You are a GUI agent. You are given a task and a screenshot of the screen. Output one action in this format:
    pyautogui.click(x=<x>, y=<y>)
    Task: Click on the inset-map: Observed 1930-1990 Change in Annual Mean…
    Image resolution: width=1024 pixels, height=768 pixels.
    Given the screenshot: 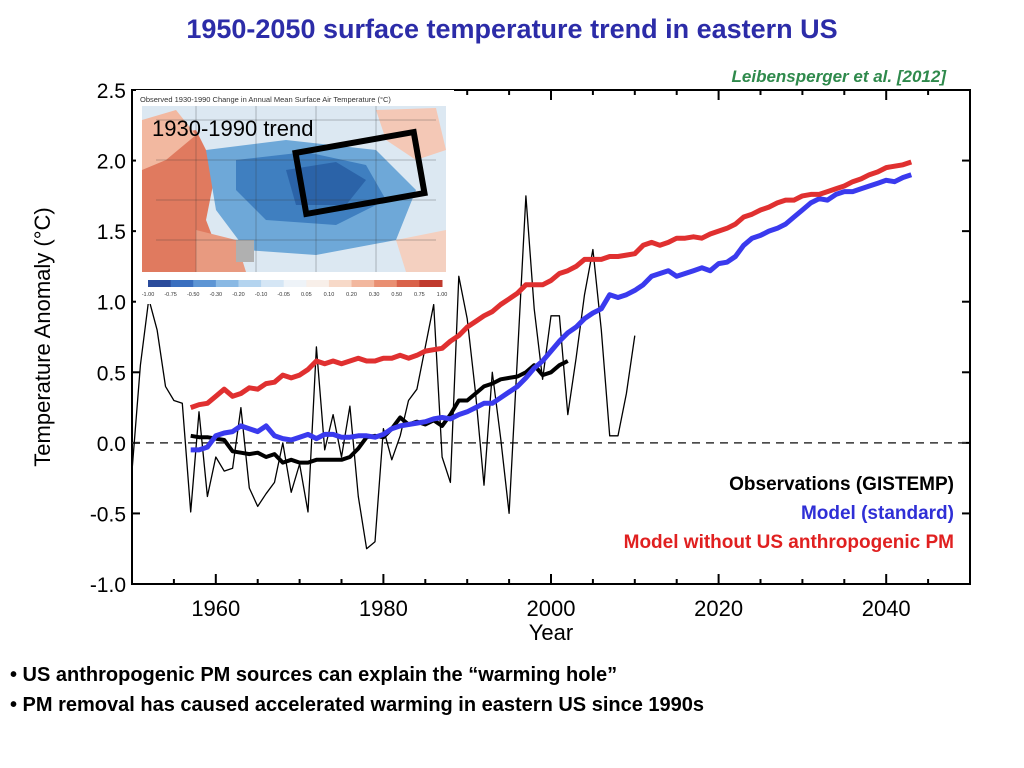 What is the action you would take?
    pyautogui.click(x=295, y=197)
    